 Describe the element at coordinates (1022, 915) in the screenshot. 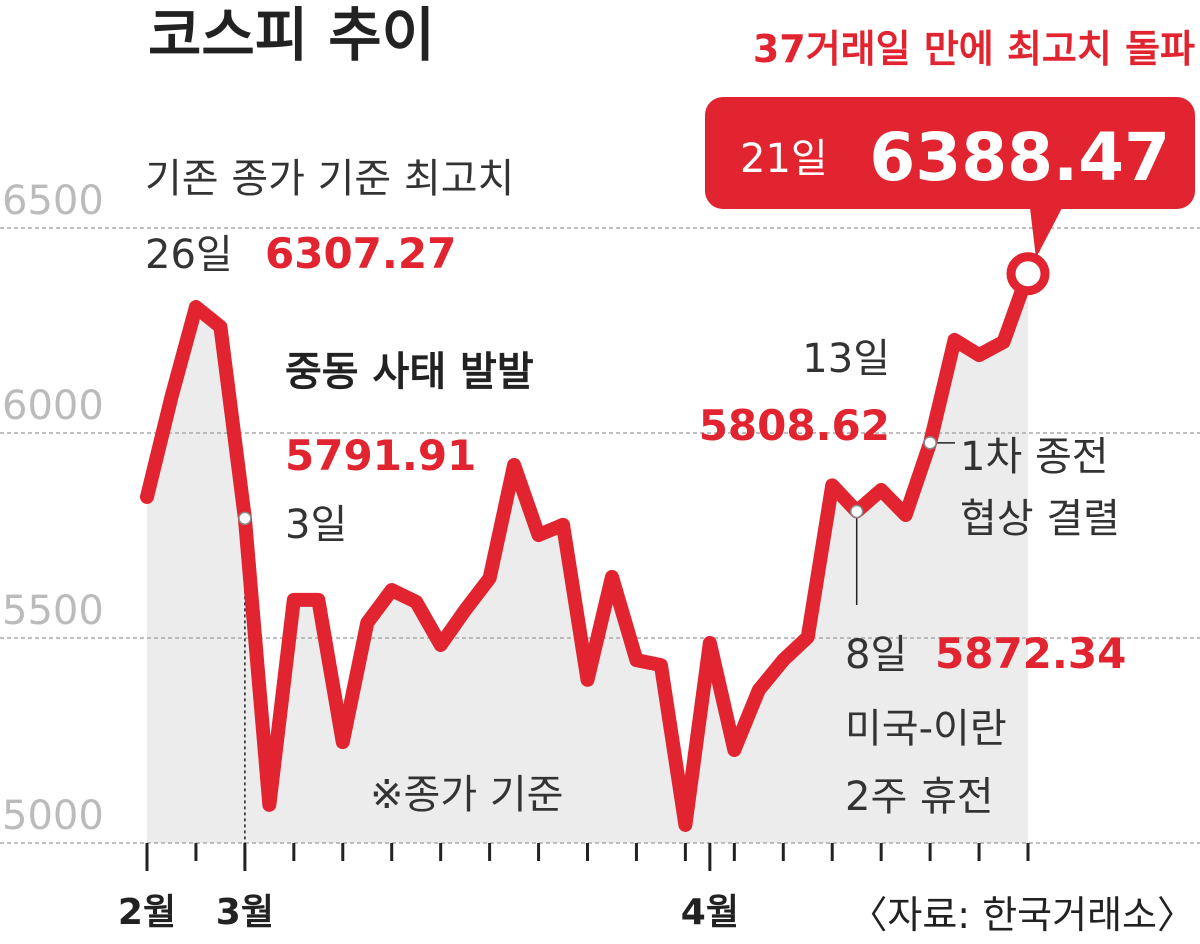

I see `source: 〈자료: 한국거래소〉` at that location.